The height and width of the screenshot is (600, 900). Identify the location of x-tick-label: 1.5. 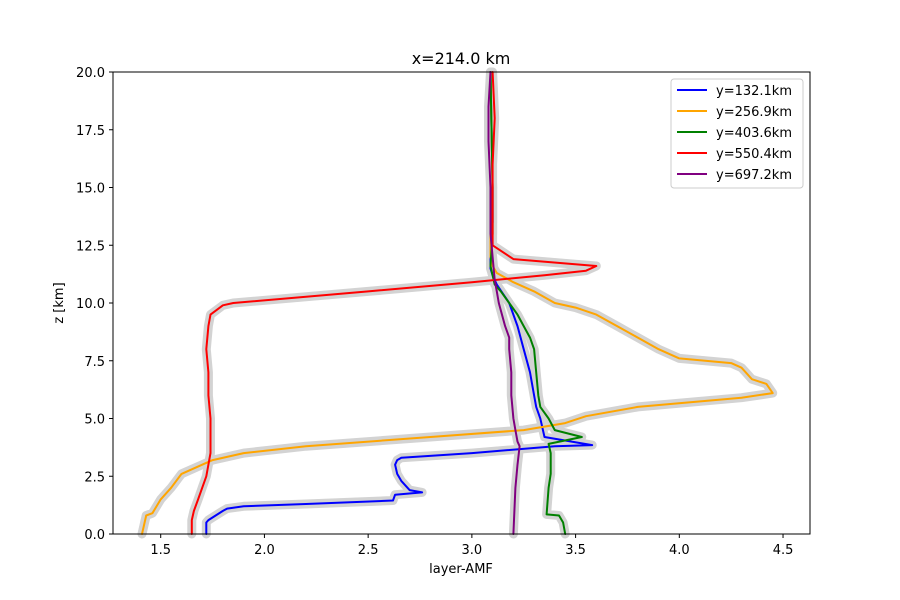
(160, 550).